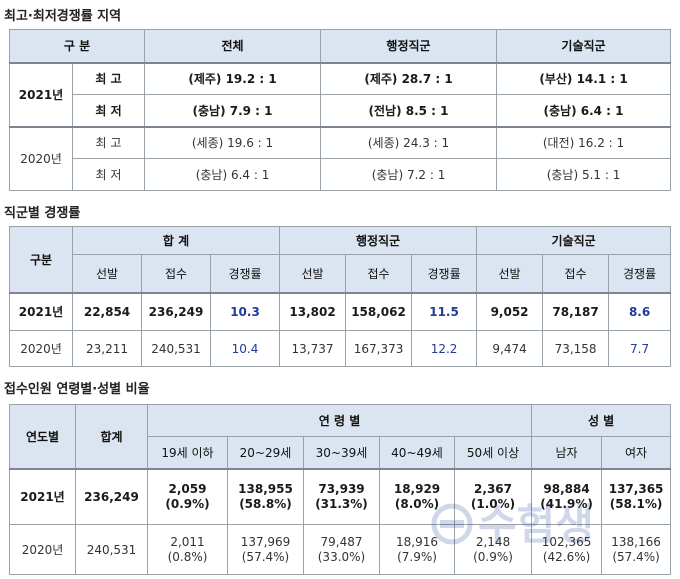 This screenshot has height=579, width=680. What do you see at coordinates (417, 541) in the screenshot?
I see `count-text: 18,916` at bounding box center [417, 541].